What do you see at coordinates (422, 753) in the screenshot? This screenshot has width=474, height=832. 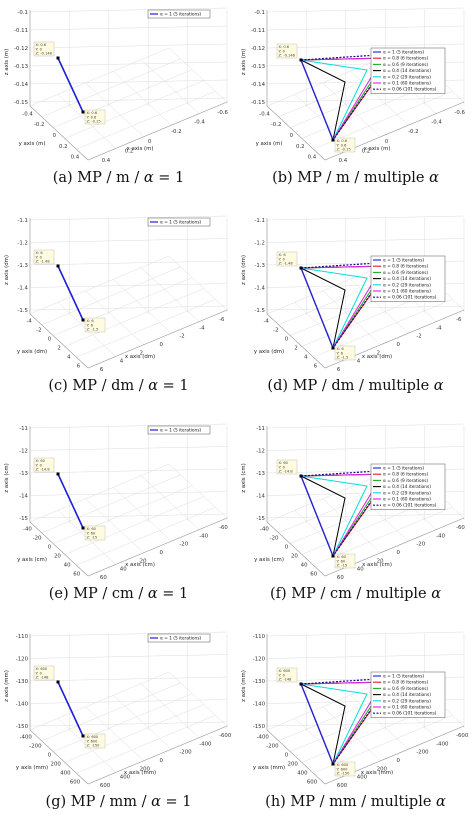 I see `x-tick-label: -200` at bounding box center [422, 753].